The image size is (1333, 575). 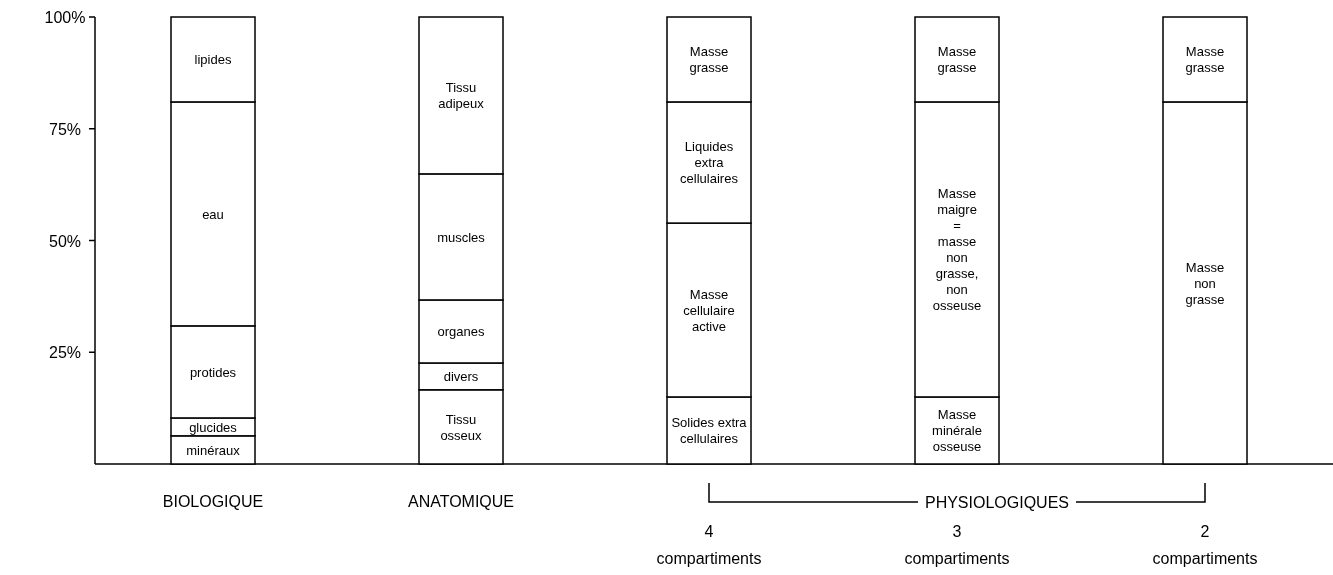 What do you see at coordinates (65, 17) in the screenshot?
I see `y-tick-label: 100%` at bounding box center [65, 17].